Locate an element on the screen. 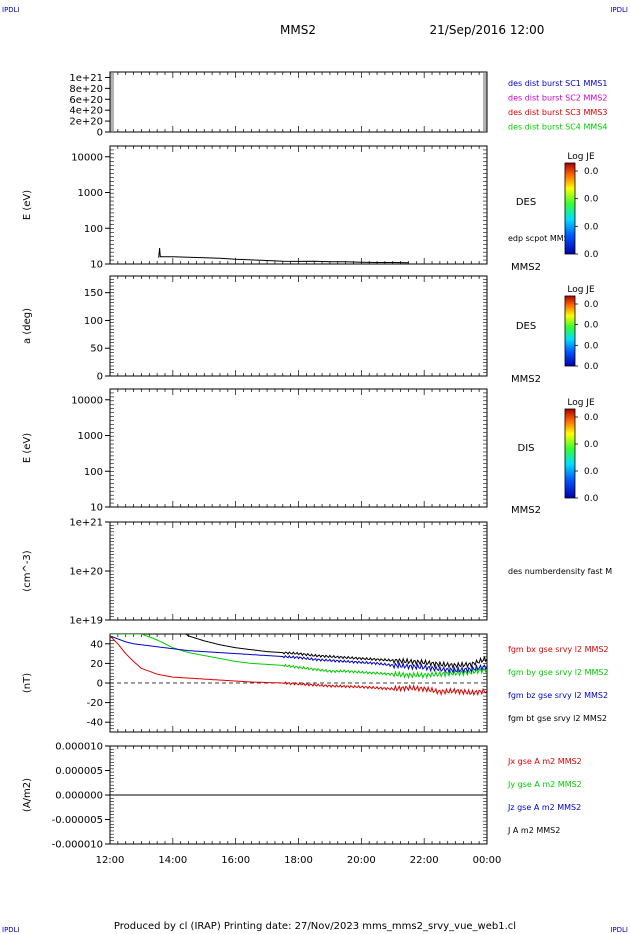 The height and width of the screenshot is (934, 630). spectrogram-label: DIS is located at coordinates (526, 448).